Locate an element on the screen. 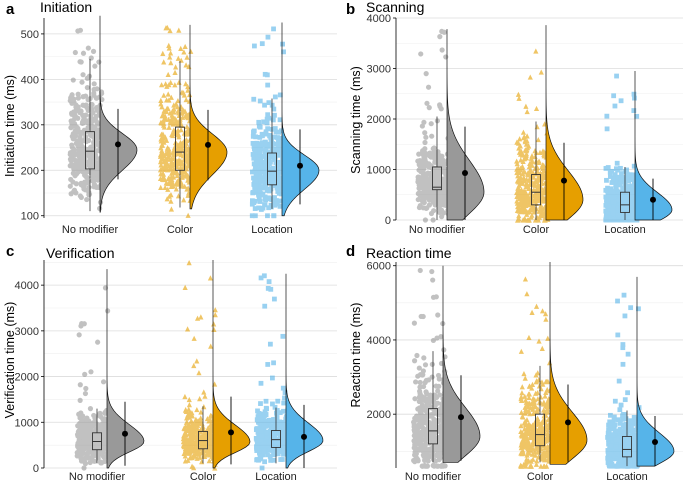  y-axis-label: Scanning time (ms) is located at coordinates (356, 120).